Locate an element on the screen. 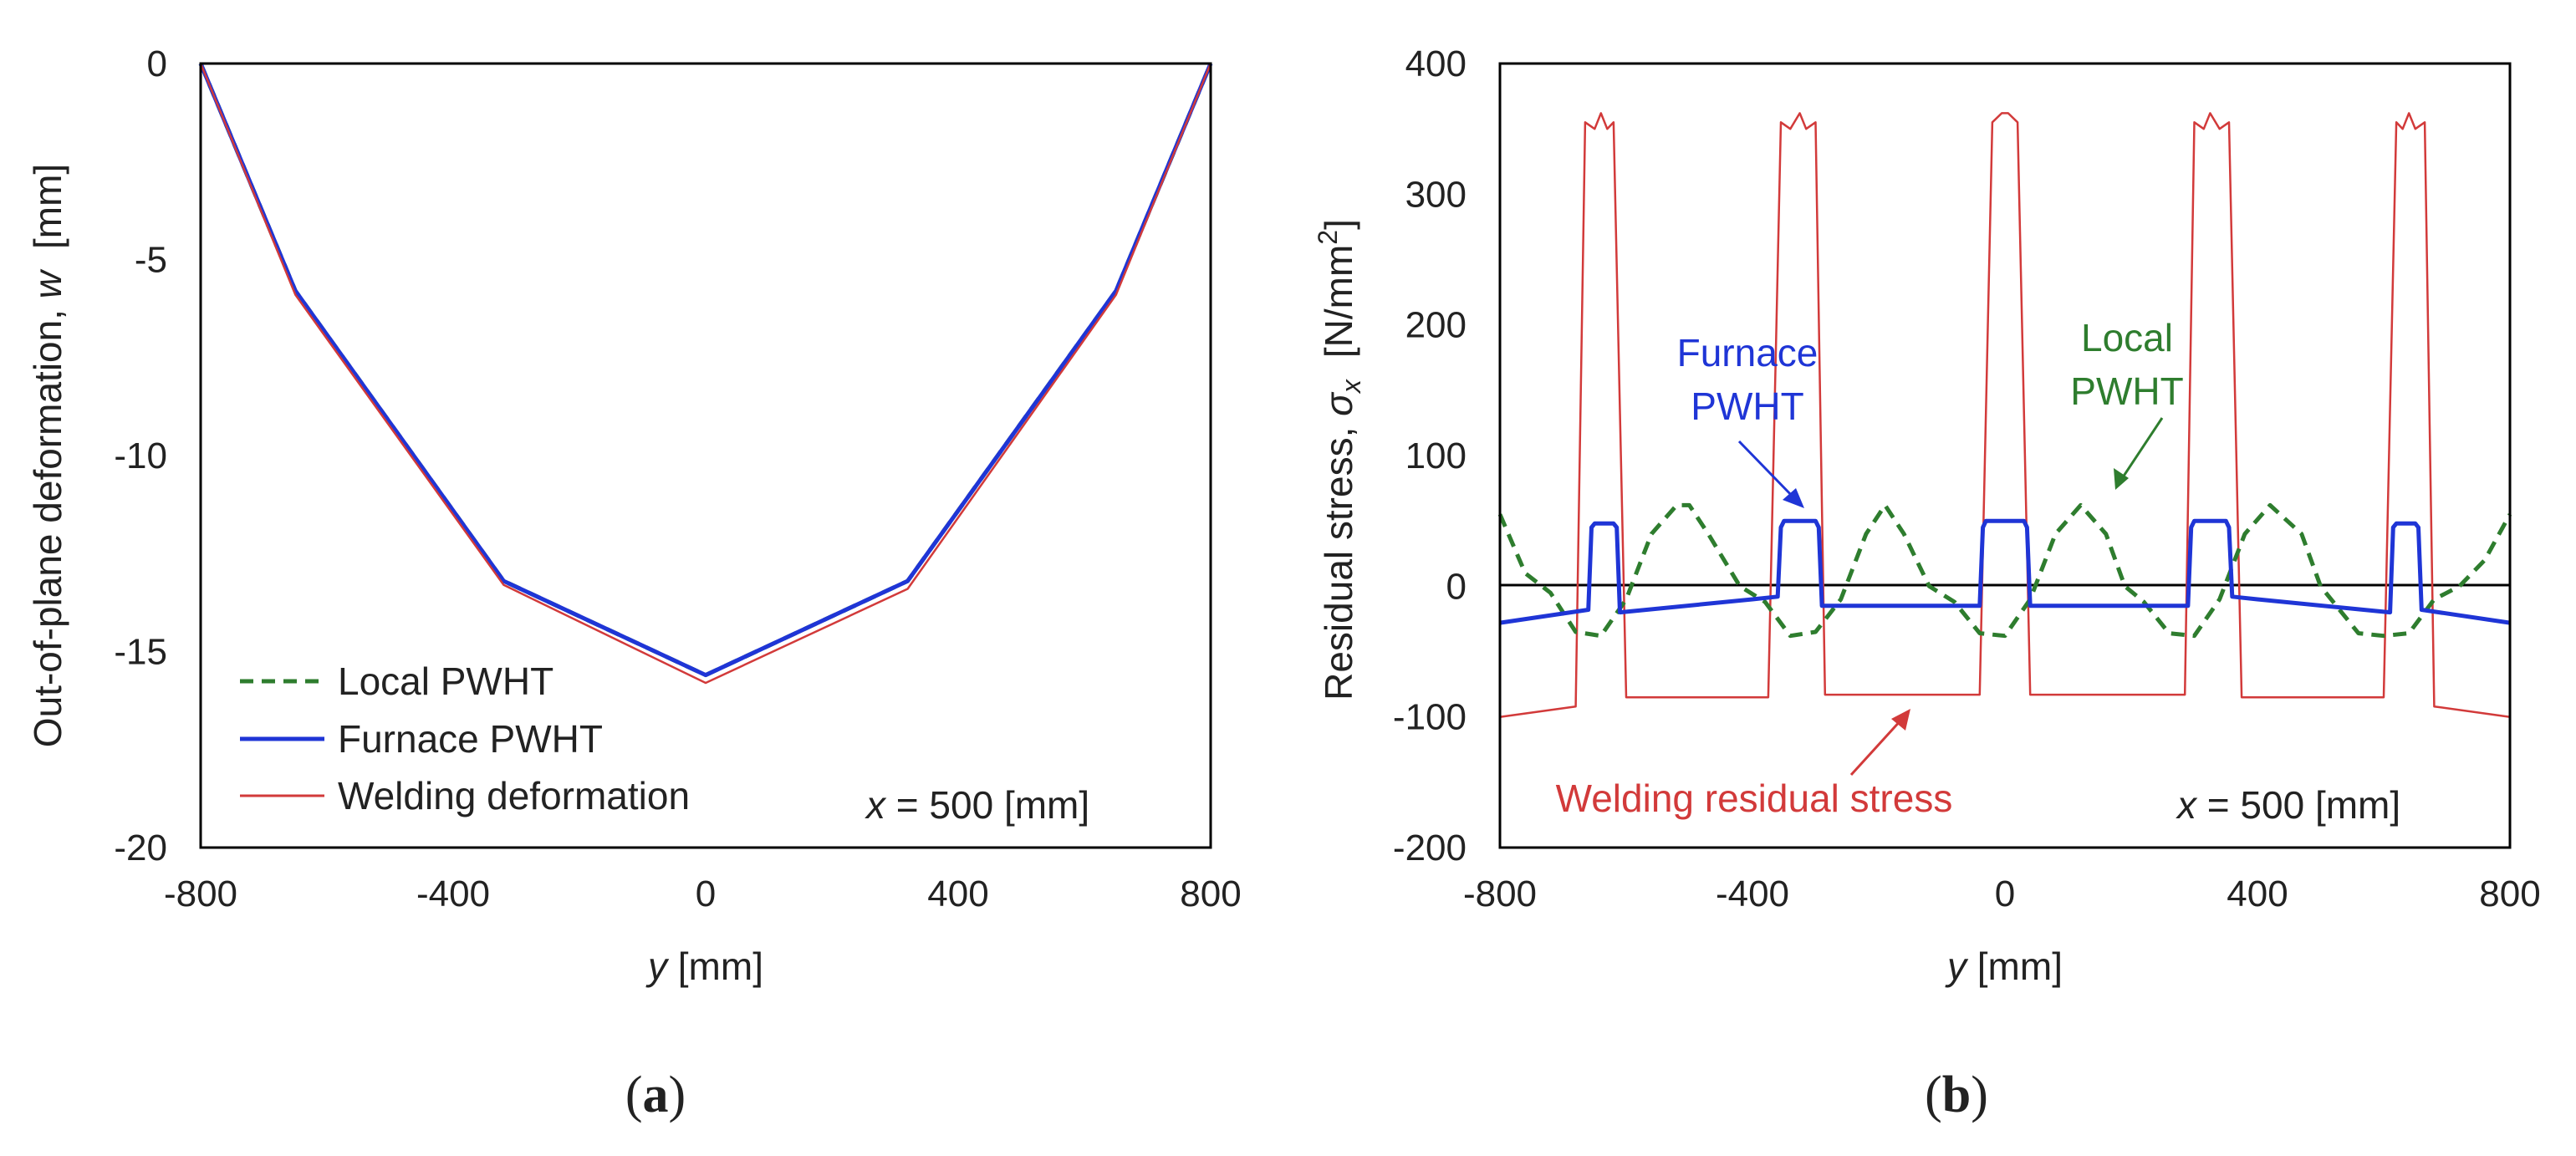  panel-b-x-tick-label: -400 is located at coordinates (1753, 893).